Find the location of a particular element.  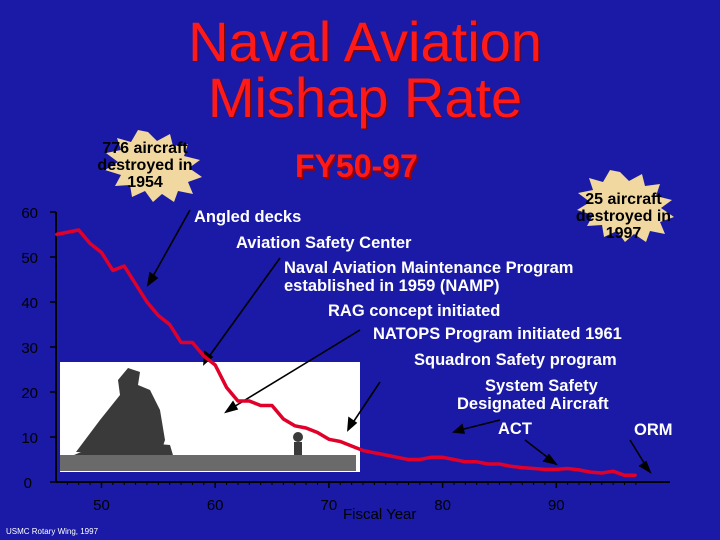

y-tick-label: 30 is located at coordinates (29, 348).